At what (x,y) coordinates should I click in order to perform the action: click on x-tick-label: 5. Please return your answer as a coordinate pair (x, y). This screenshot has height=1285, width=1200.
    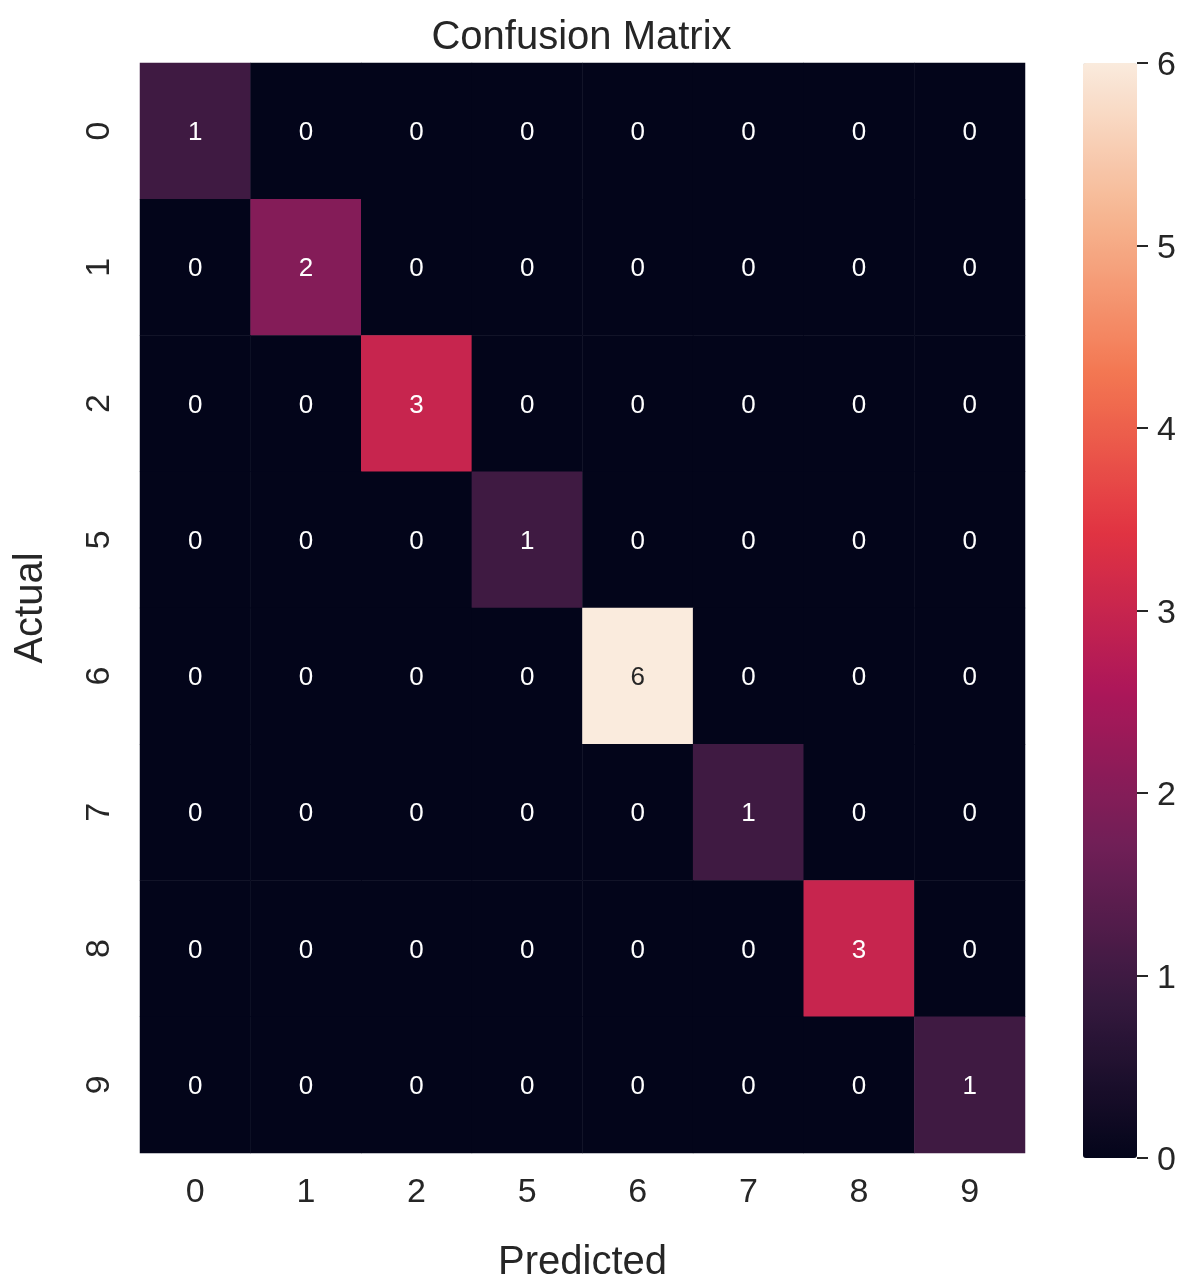
    Looking at the image, I should click on (527, 1190).